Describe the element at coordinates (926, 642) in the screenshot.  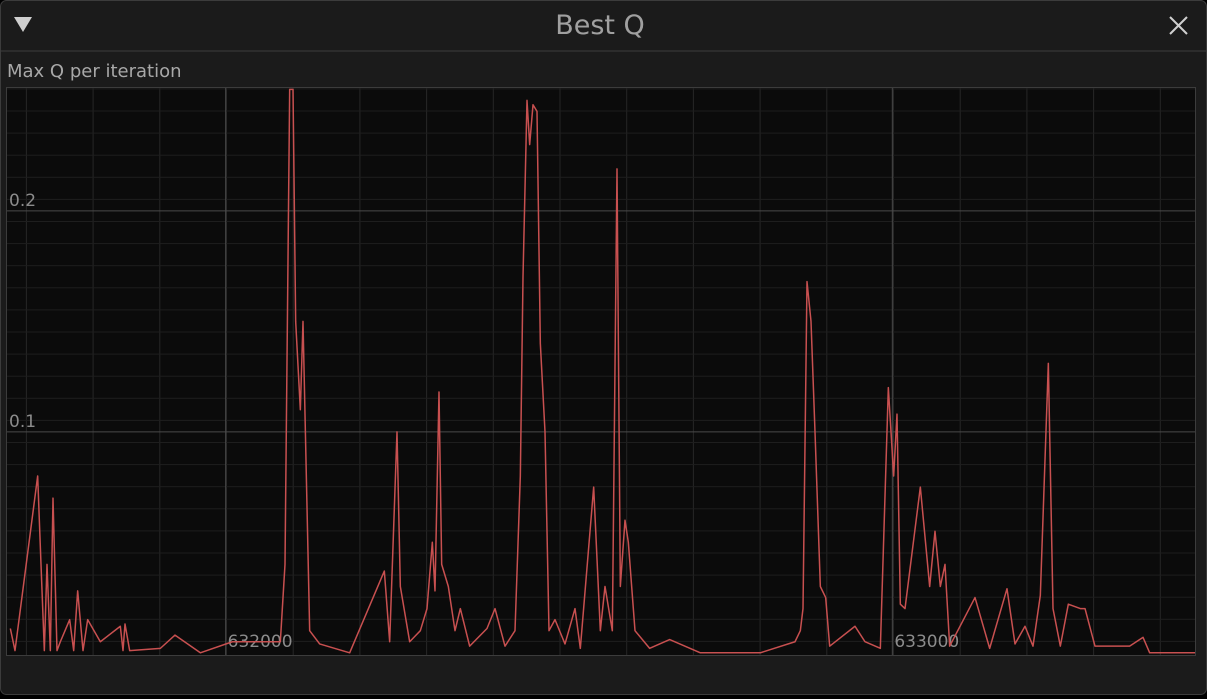
I see `x-tick-label: 633000` at that location.